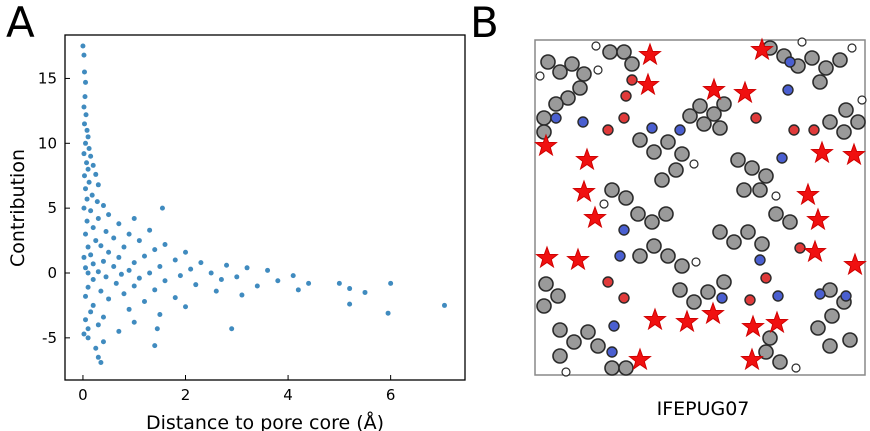  Describe the element at coordinates (391, 395) in the screenshot. I see `x-tick-label: 6` at that location.